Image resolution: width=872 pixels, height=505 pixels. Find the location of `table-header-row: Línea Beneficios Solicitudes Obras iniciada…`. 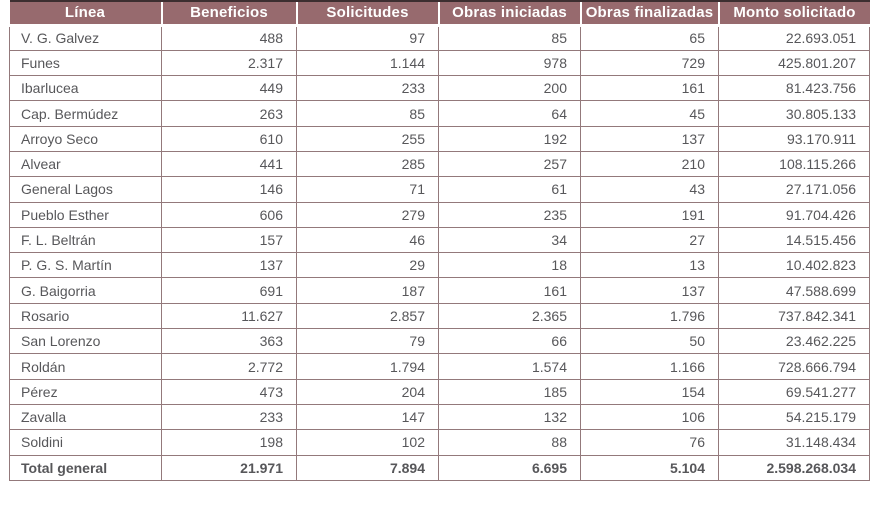

table-header-row: Línea Beneficios Solicitudes Obras iniciada… is located at coordinates (439, 13).